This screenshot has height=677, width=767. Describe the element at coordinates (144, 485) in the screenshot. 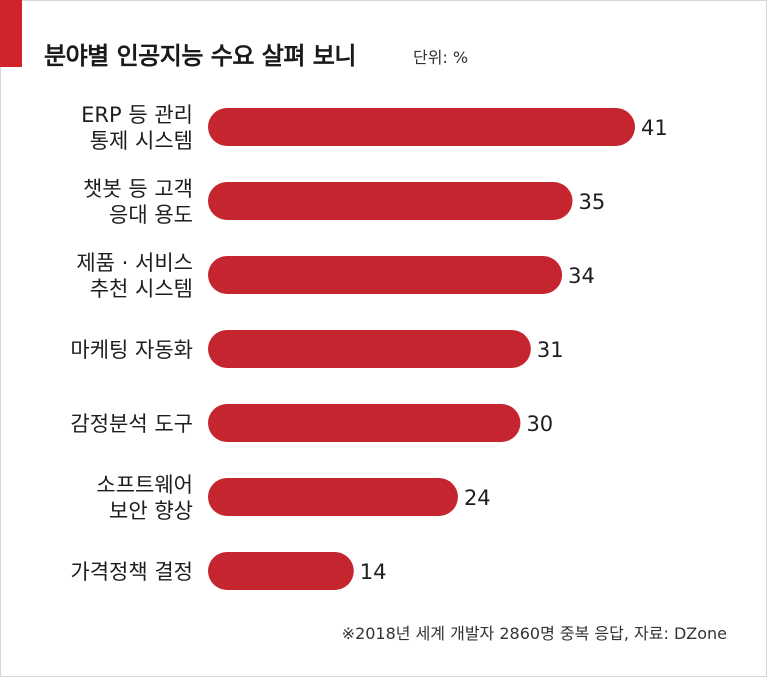

I see `category-label-line: 소프트웨어` at that location.